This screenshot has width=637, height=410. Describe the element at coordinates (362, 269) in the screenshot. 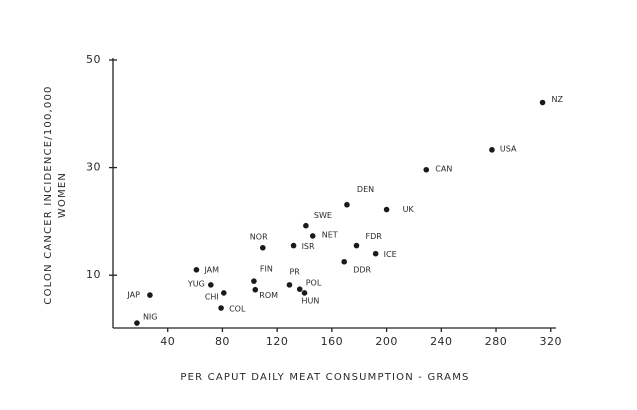

I see `point-label: DDR` at that location.